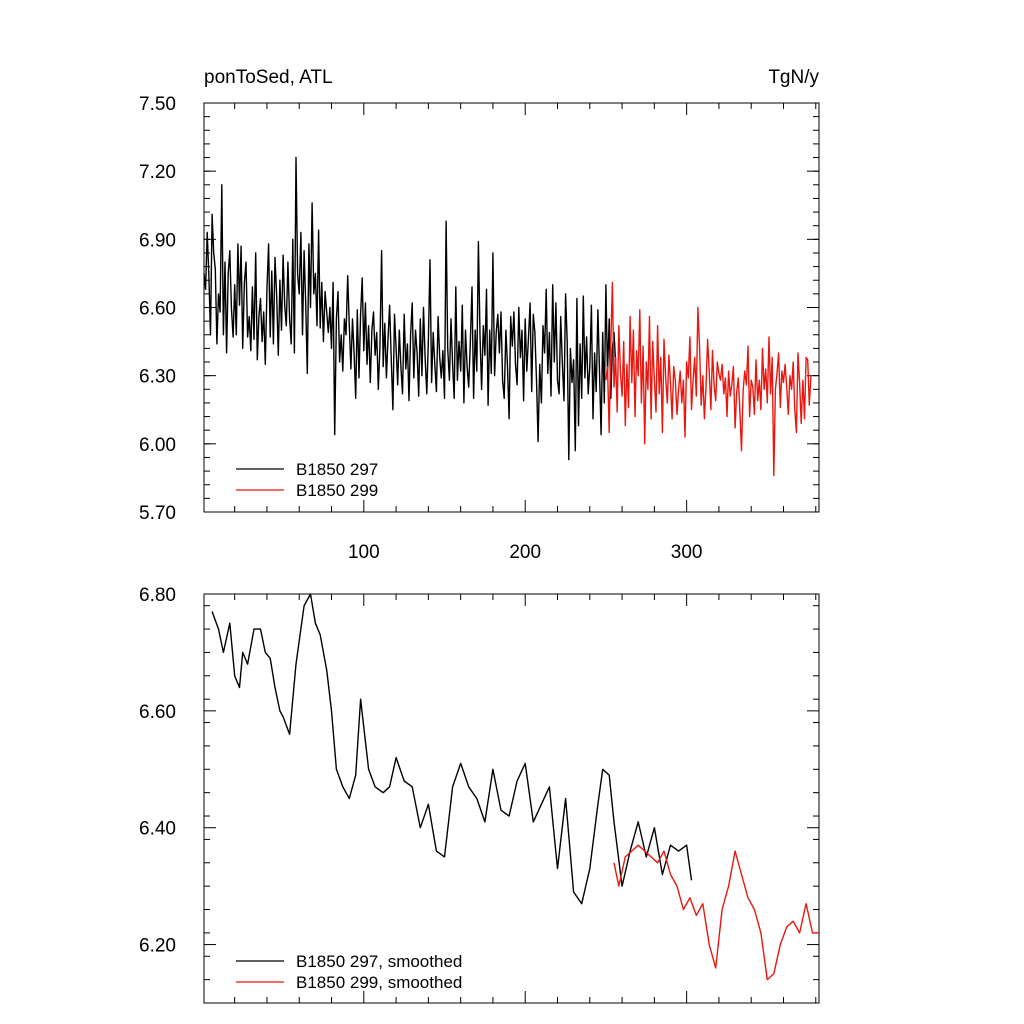 This screenshot has width=1024, height=1024. I want to click on y-tick-label: 6.20, so click(157, 946).